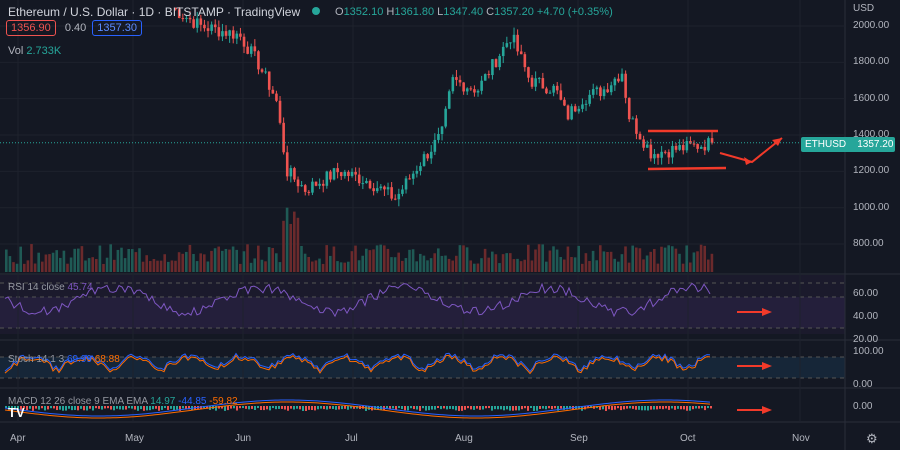  Describe the element at coordinates (767, 312) in the screenshot. I see `arrow-head-icon` at that location.